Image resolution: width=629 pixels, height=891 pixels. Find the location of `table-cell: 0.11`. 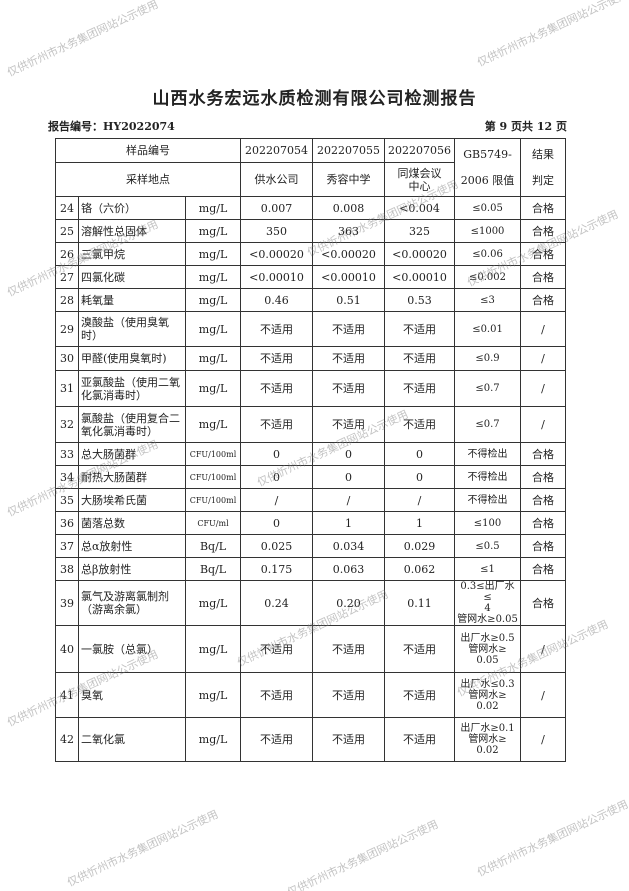

table-cell: 0.11 is located at coordinates (420, 603).